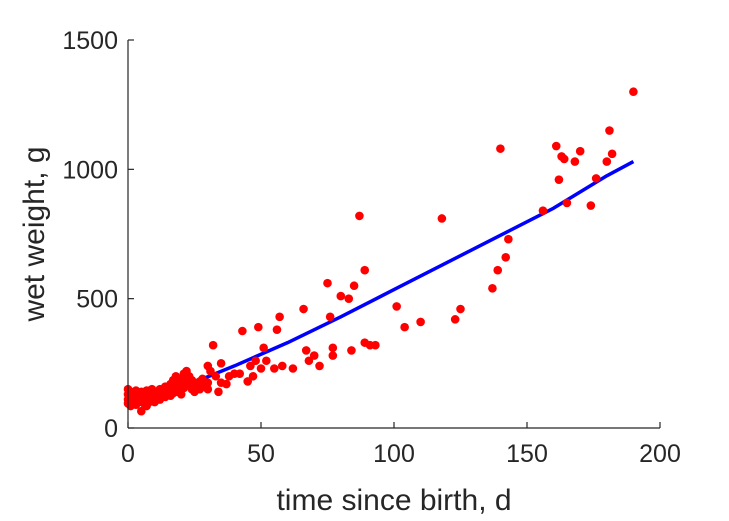 Image resolution: width=729 pixels, height=521 pixels. Describe the element at coordinates (34, 234) in the screenshot. I see `y-axis-title: wet weight, g` at that location.